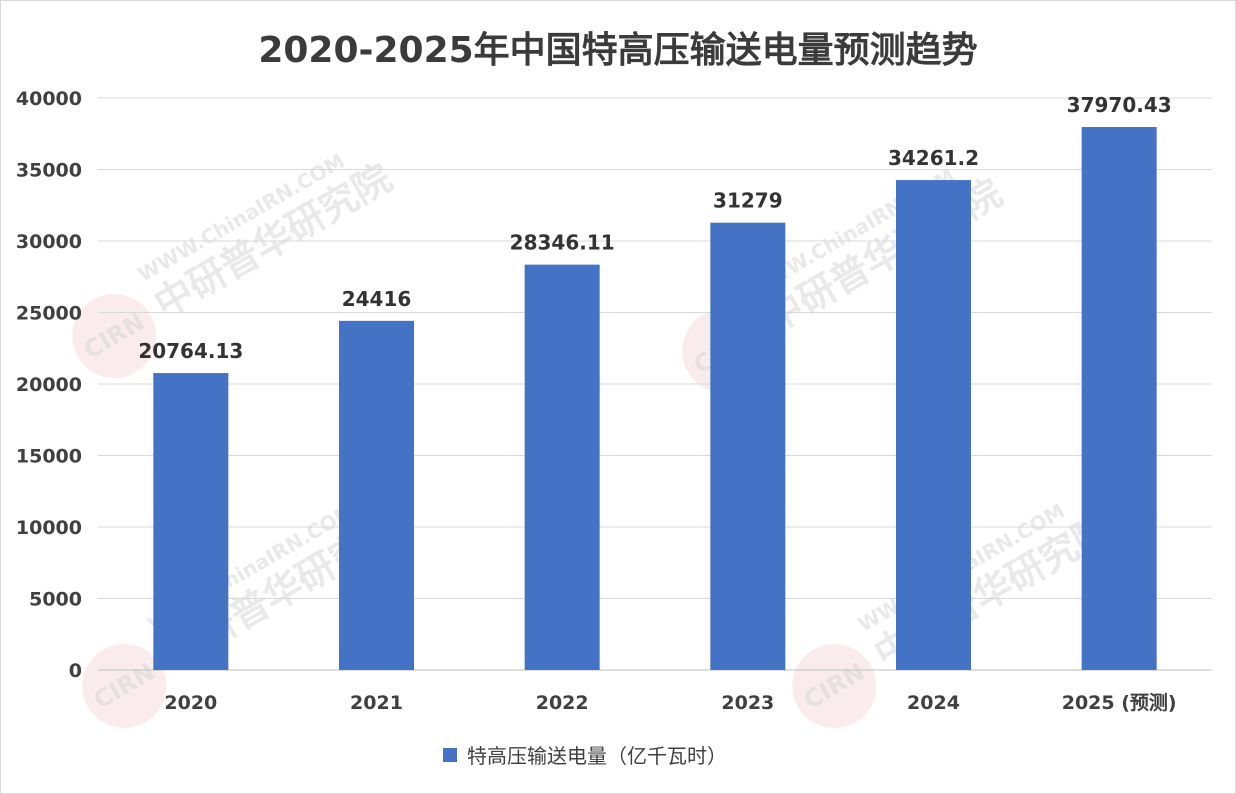 This screenshot has width=1236, height=794. What do you see at coordinates (49, 528) in the screenshot?
I see `y-tick-label: 10000` at bounding box center [49, 528].